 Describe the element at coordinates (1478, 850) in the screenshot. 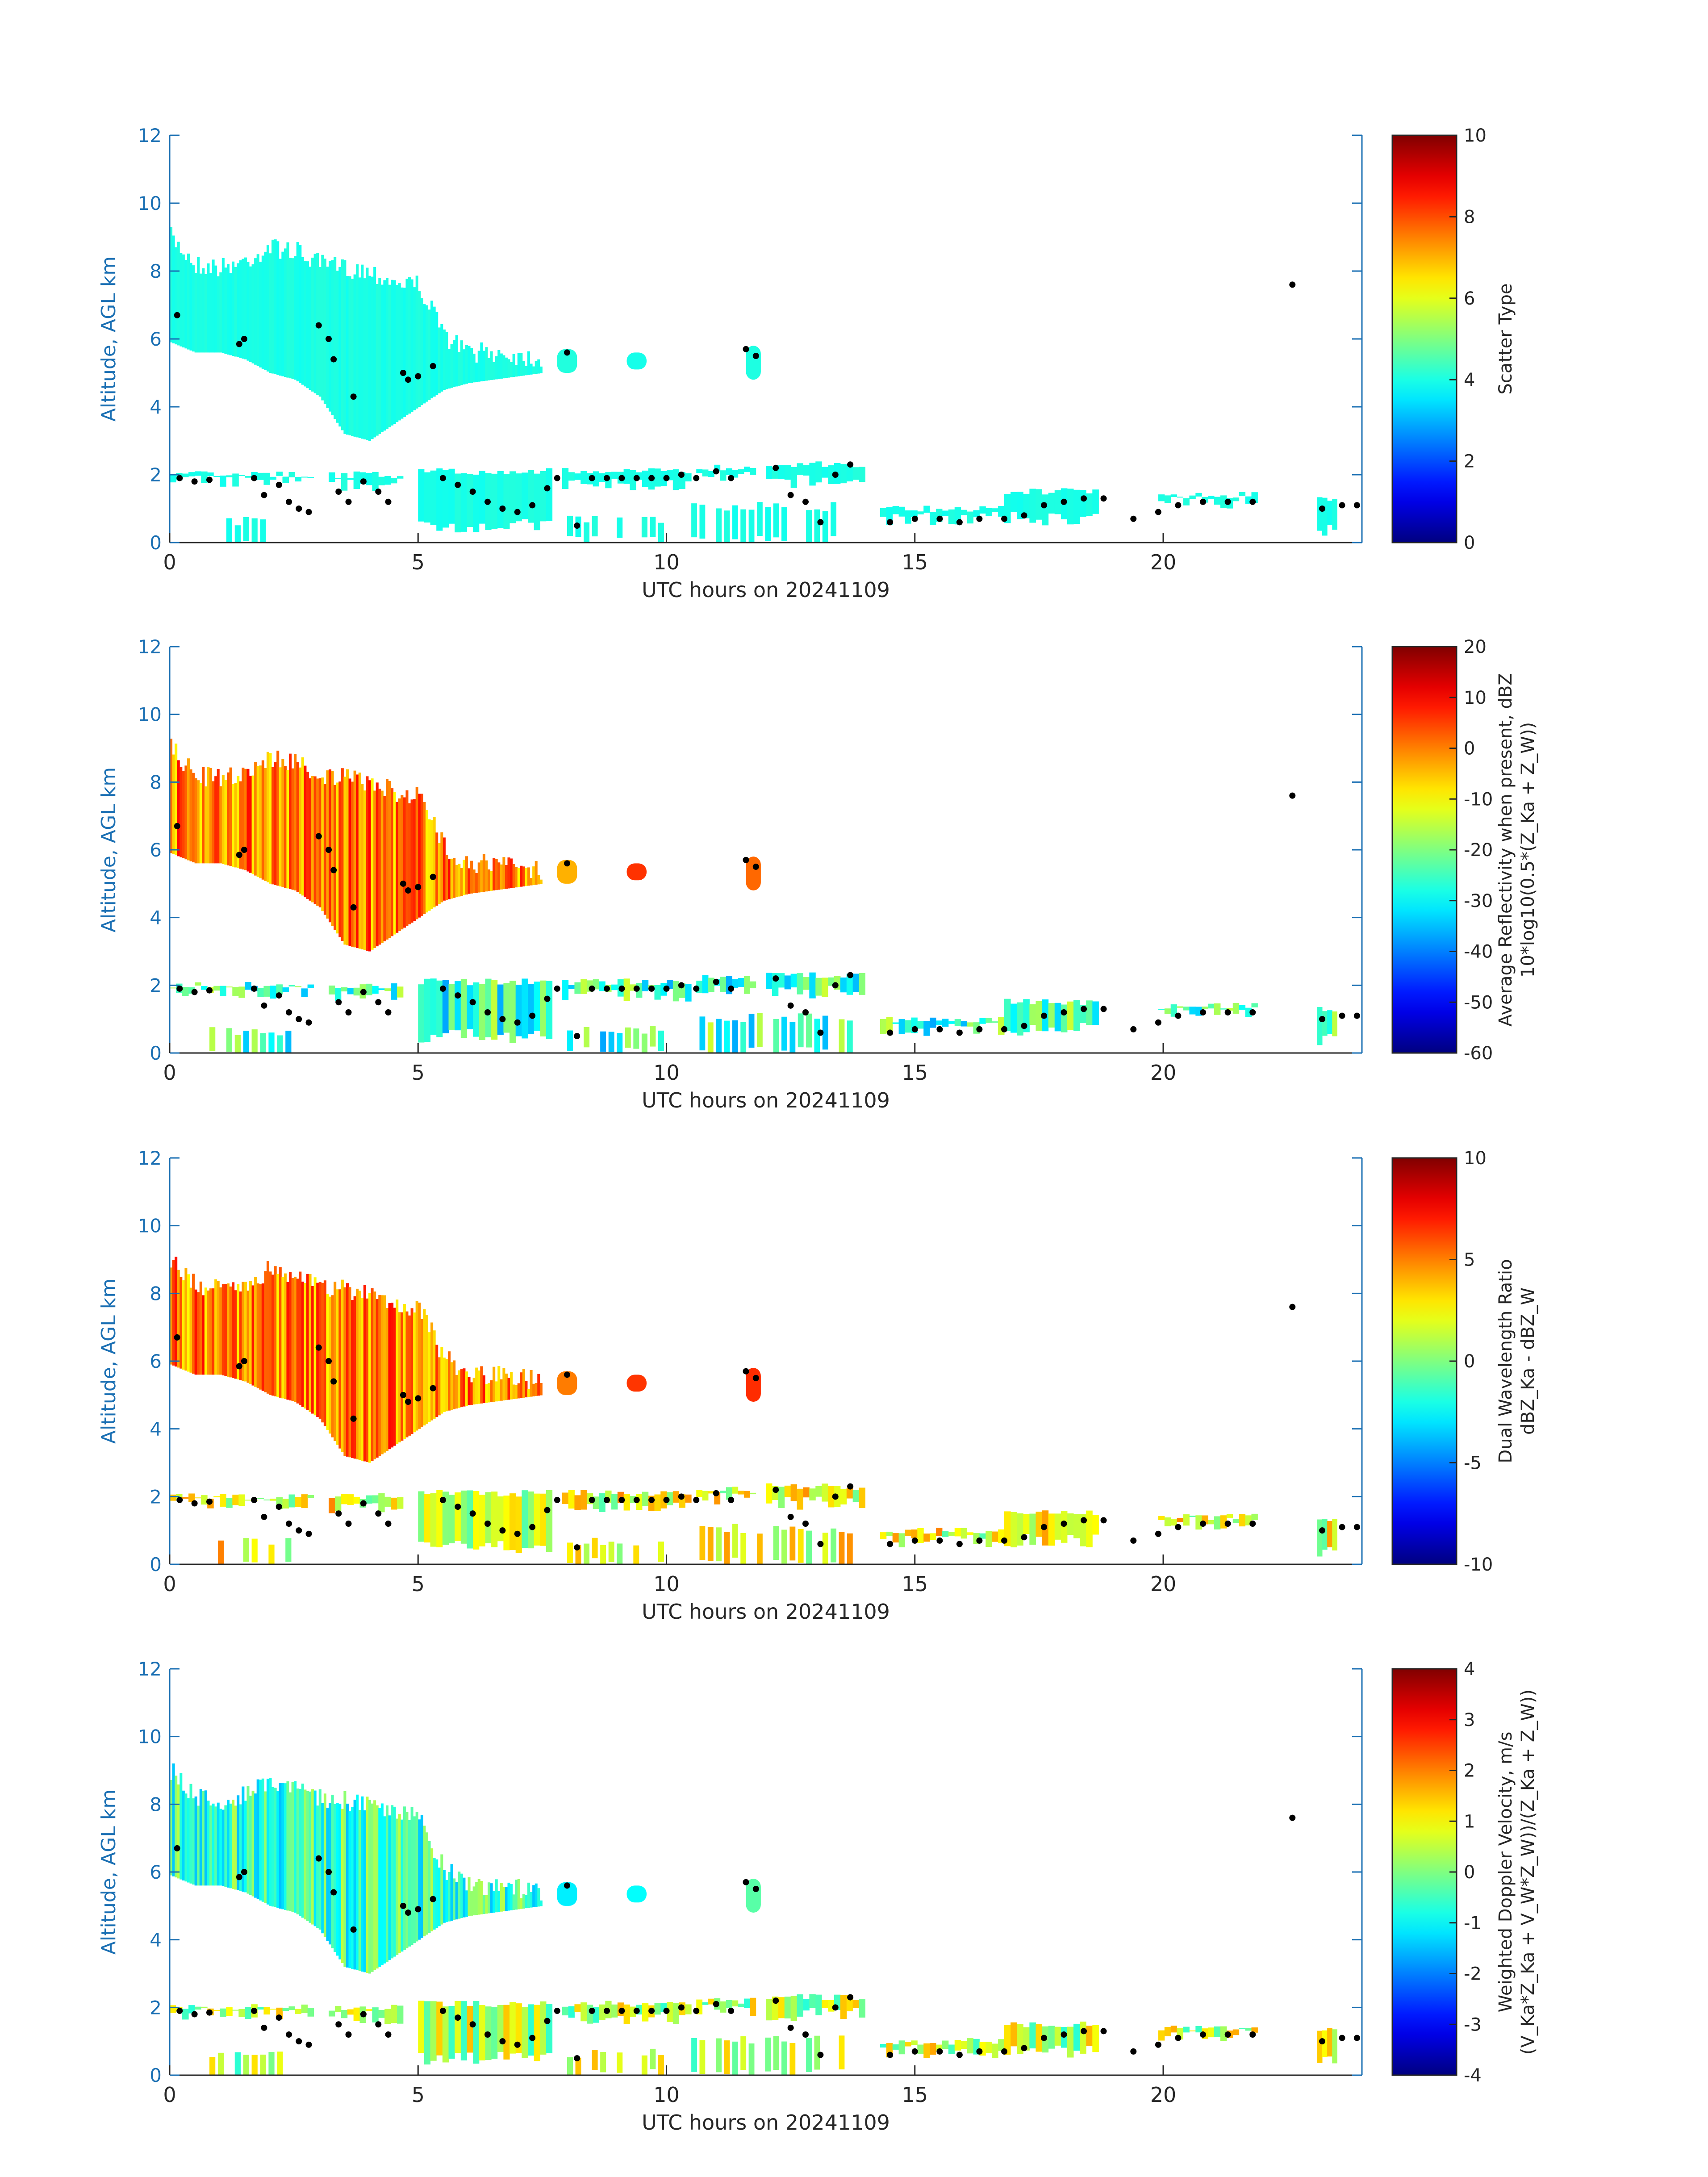

I see `colorbar-tick-label: -20` at that location.